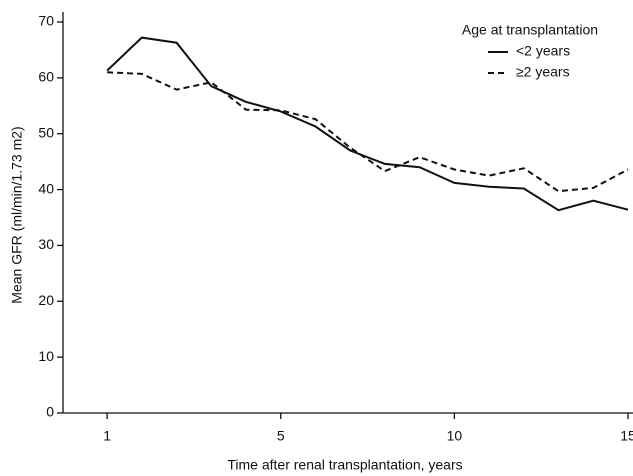  I want to click on x-tick-label: 10, so click(455, 436).